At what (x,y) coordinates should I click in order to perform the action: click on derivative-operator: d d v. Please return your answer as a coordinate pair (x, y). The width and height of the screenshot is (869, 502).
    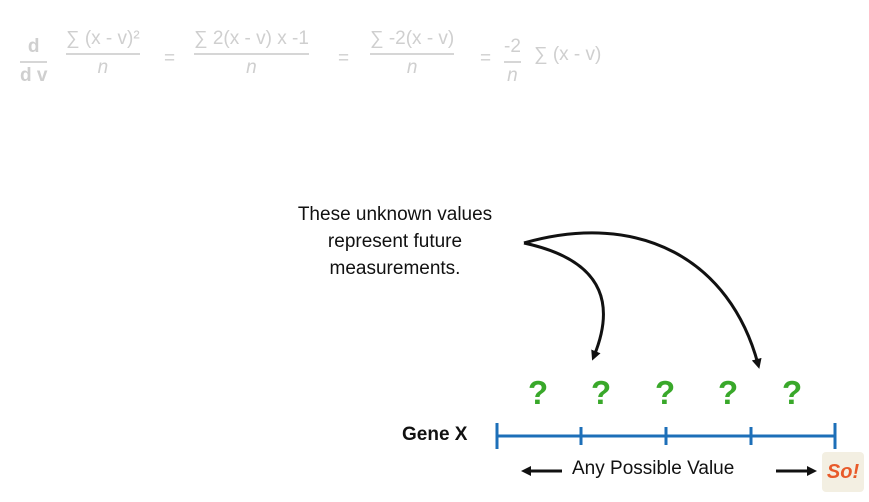
    Looking at the image, I should click on (34, 61).